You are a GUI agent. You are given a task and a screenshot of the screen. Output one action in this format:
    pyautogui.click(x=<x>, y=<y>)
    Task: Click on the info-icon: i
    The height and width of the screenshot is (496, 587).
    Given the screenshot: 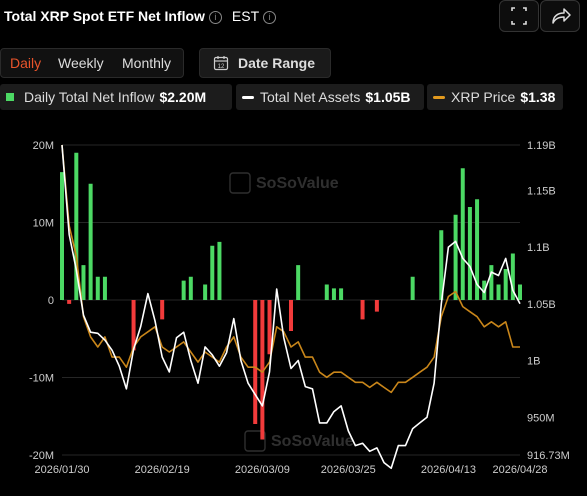 What is the action you would take?
    pyautogui.click(x=215, y=17)
    